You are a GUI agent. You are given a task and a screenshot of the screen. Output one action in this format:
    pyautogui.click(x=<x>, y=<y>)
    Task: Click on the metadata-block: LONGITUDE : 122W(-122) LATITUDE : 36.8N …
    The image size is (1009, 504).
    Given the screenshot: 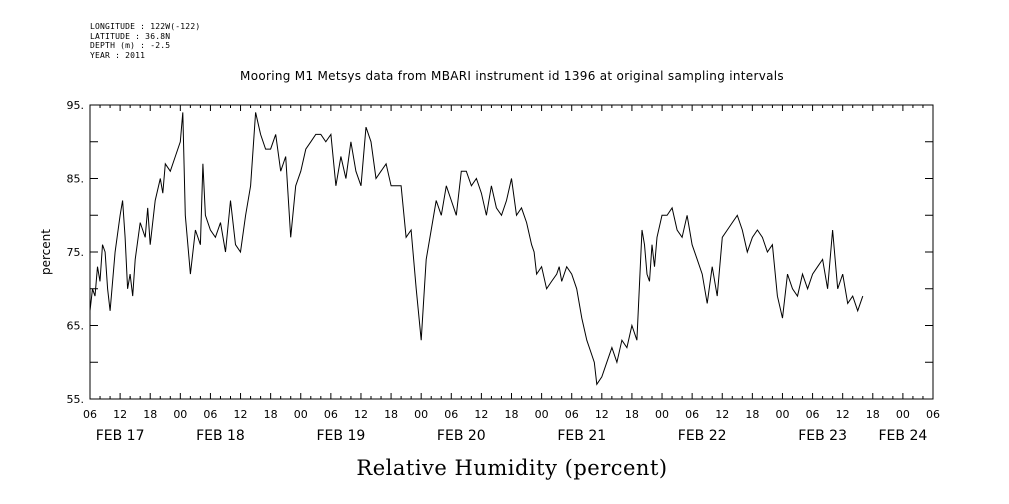 What is the action you would take?
    pyautogui.click(x=145, y=41)
    